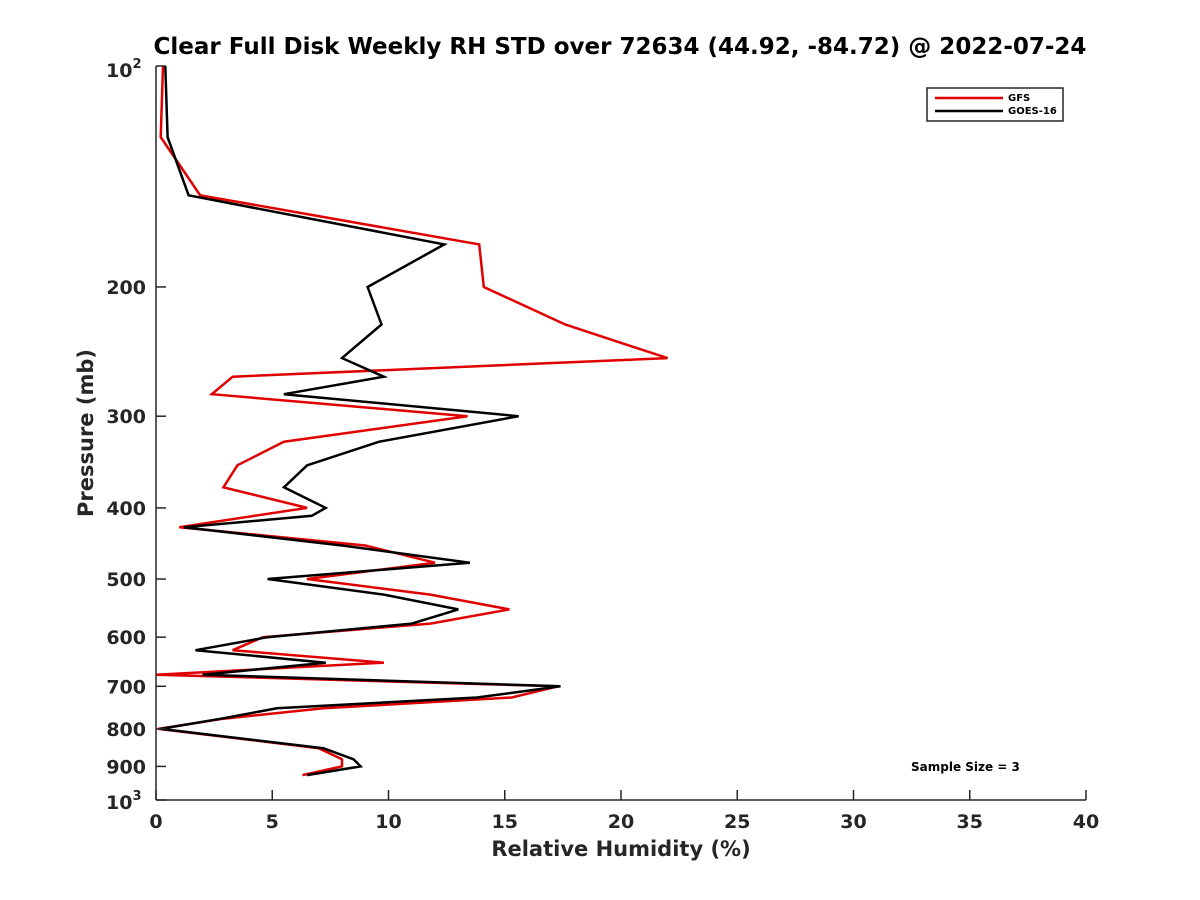 This screenshot has height=900, width=1200. I want to click on x-tick-label: 40, so click(1086, 822).